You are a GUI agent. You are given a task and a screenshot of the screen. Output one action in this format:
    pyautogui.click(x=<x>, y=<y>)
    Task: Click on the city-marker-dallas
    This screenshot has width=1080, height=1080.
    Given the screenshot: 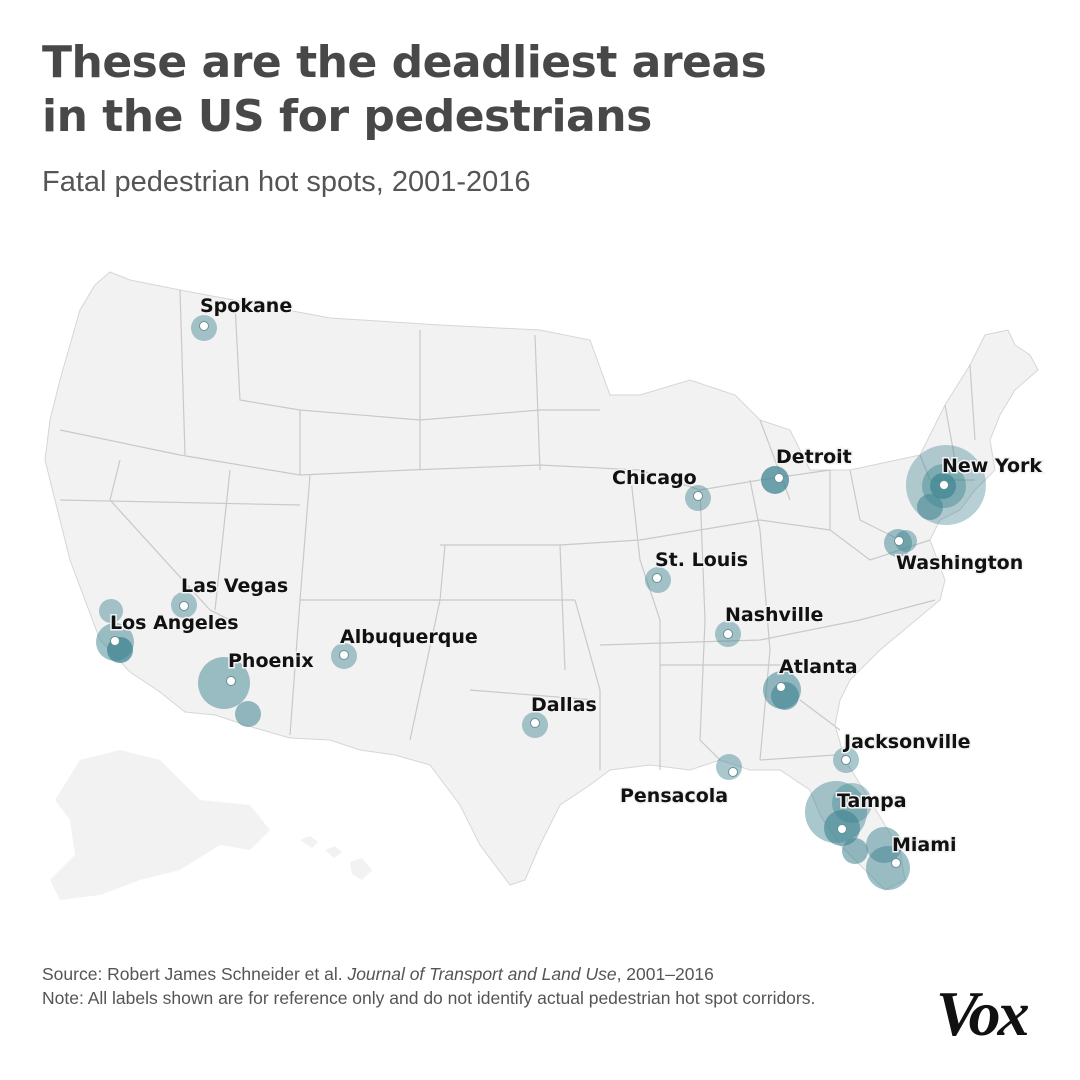 What is the action you would take?
    pyautogui.click(x=535, y=723)
    